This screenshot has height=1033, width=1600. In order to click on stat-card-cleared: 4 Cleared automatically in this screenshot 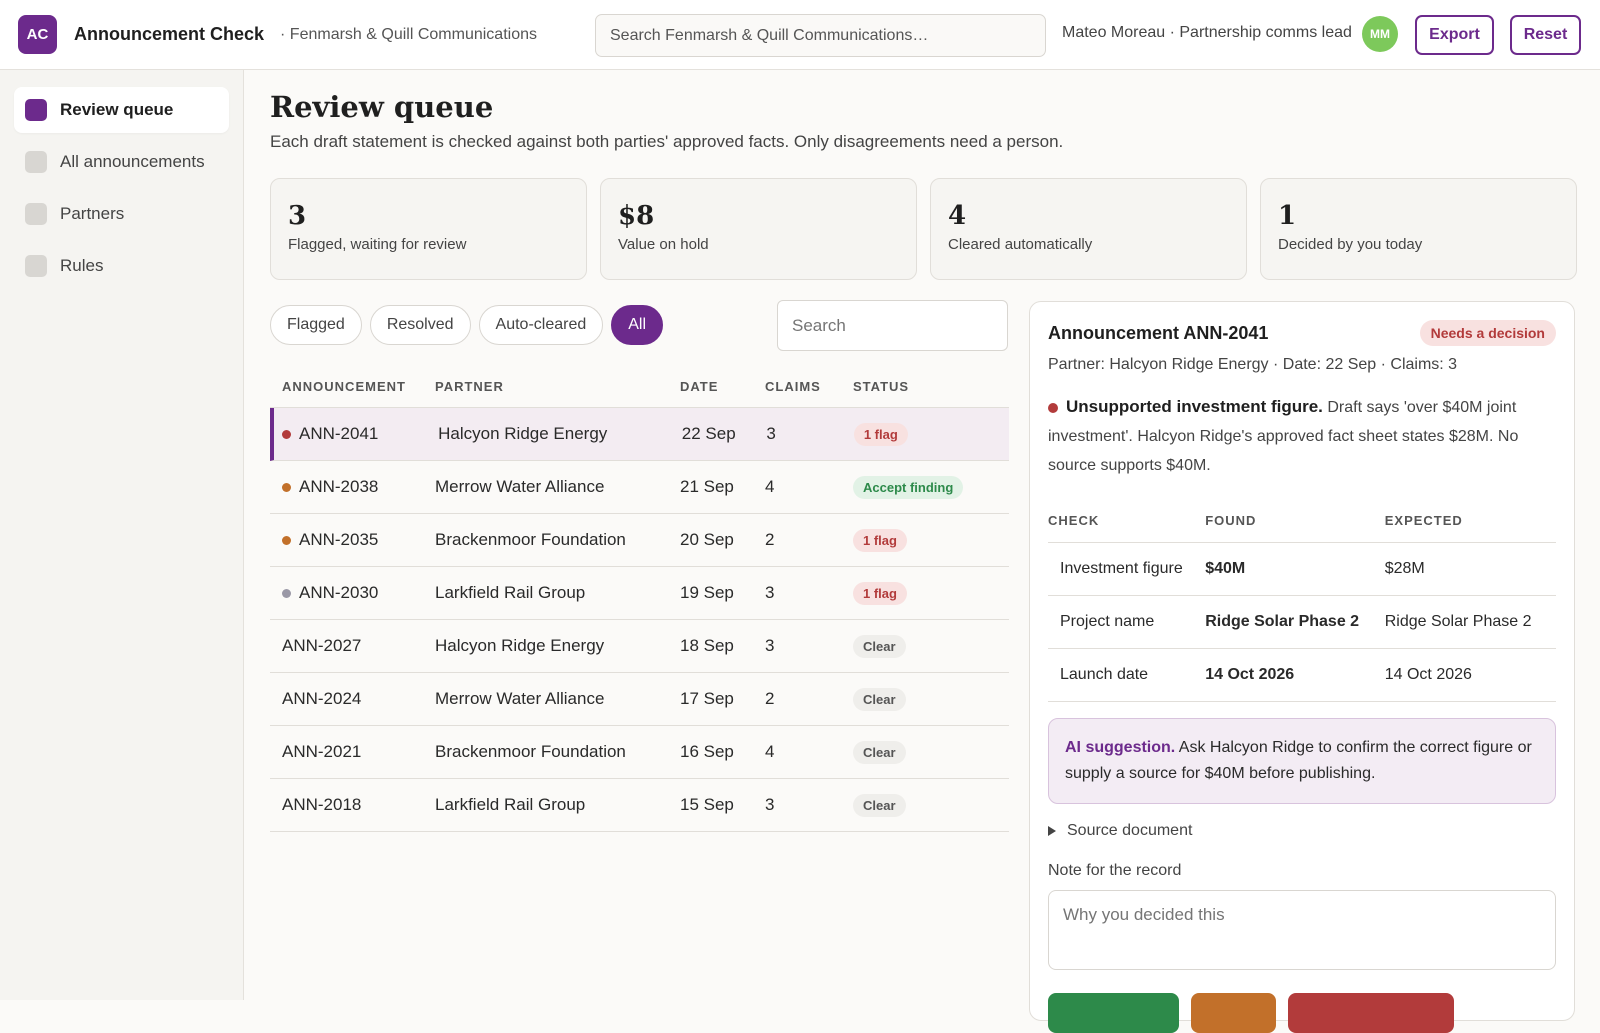, I will do `click(1088, 229)`.